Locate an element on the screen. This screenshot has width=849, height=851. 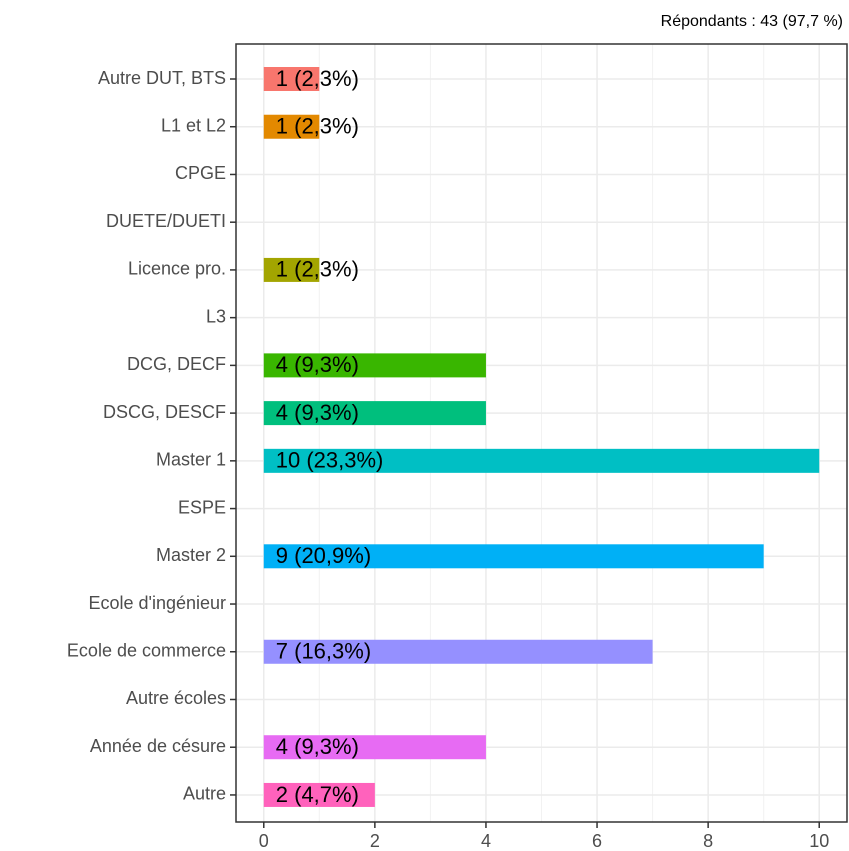
y-tick-label: L3 is located at coordinates (216, 316).